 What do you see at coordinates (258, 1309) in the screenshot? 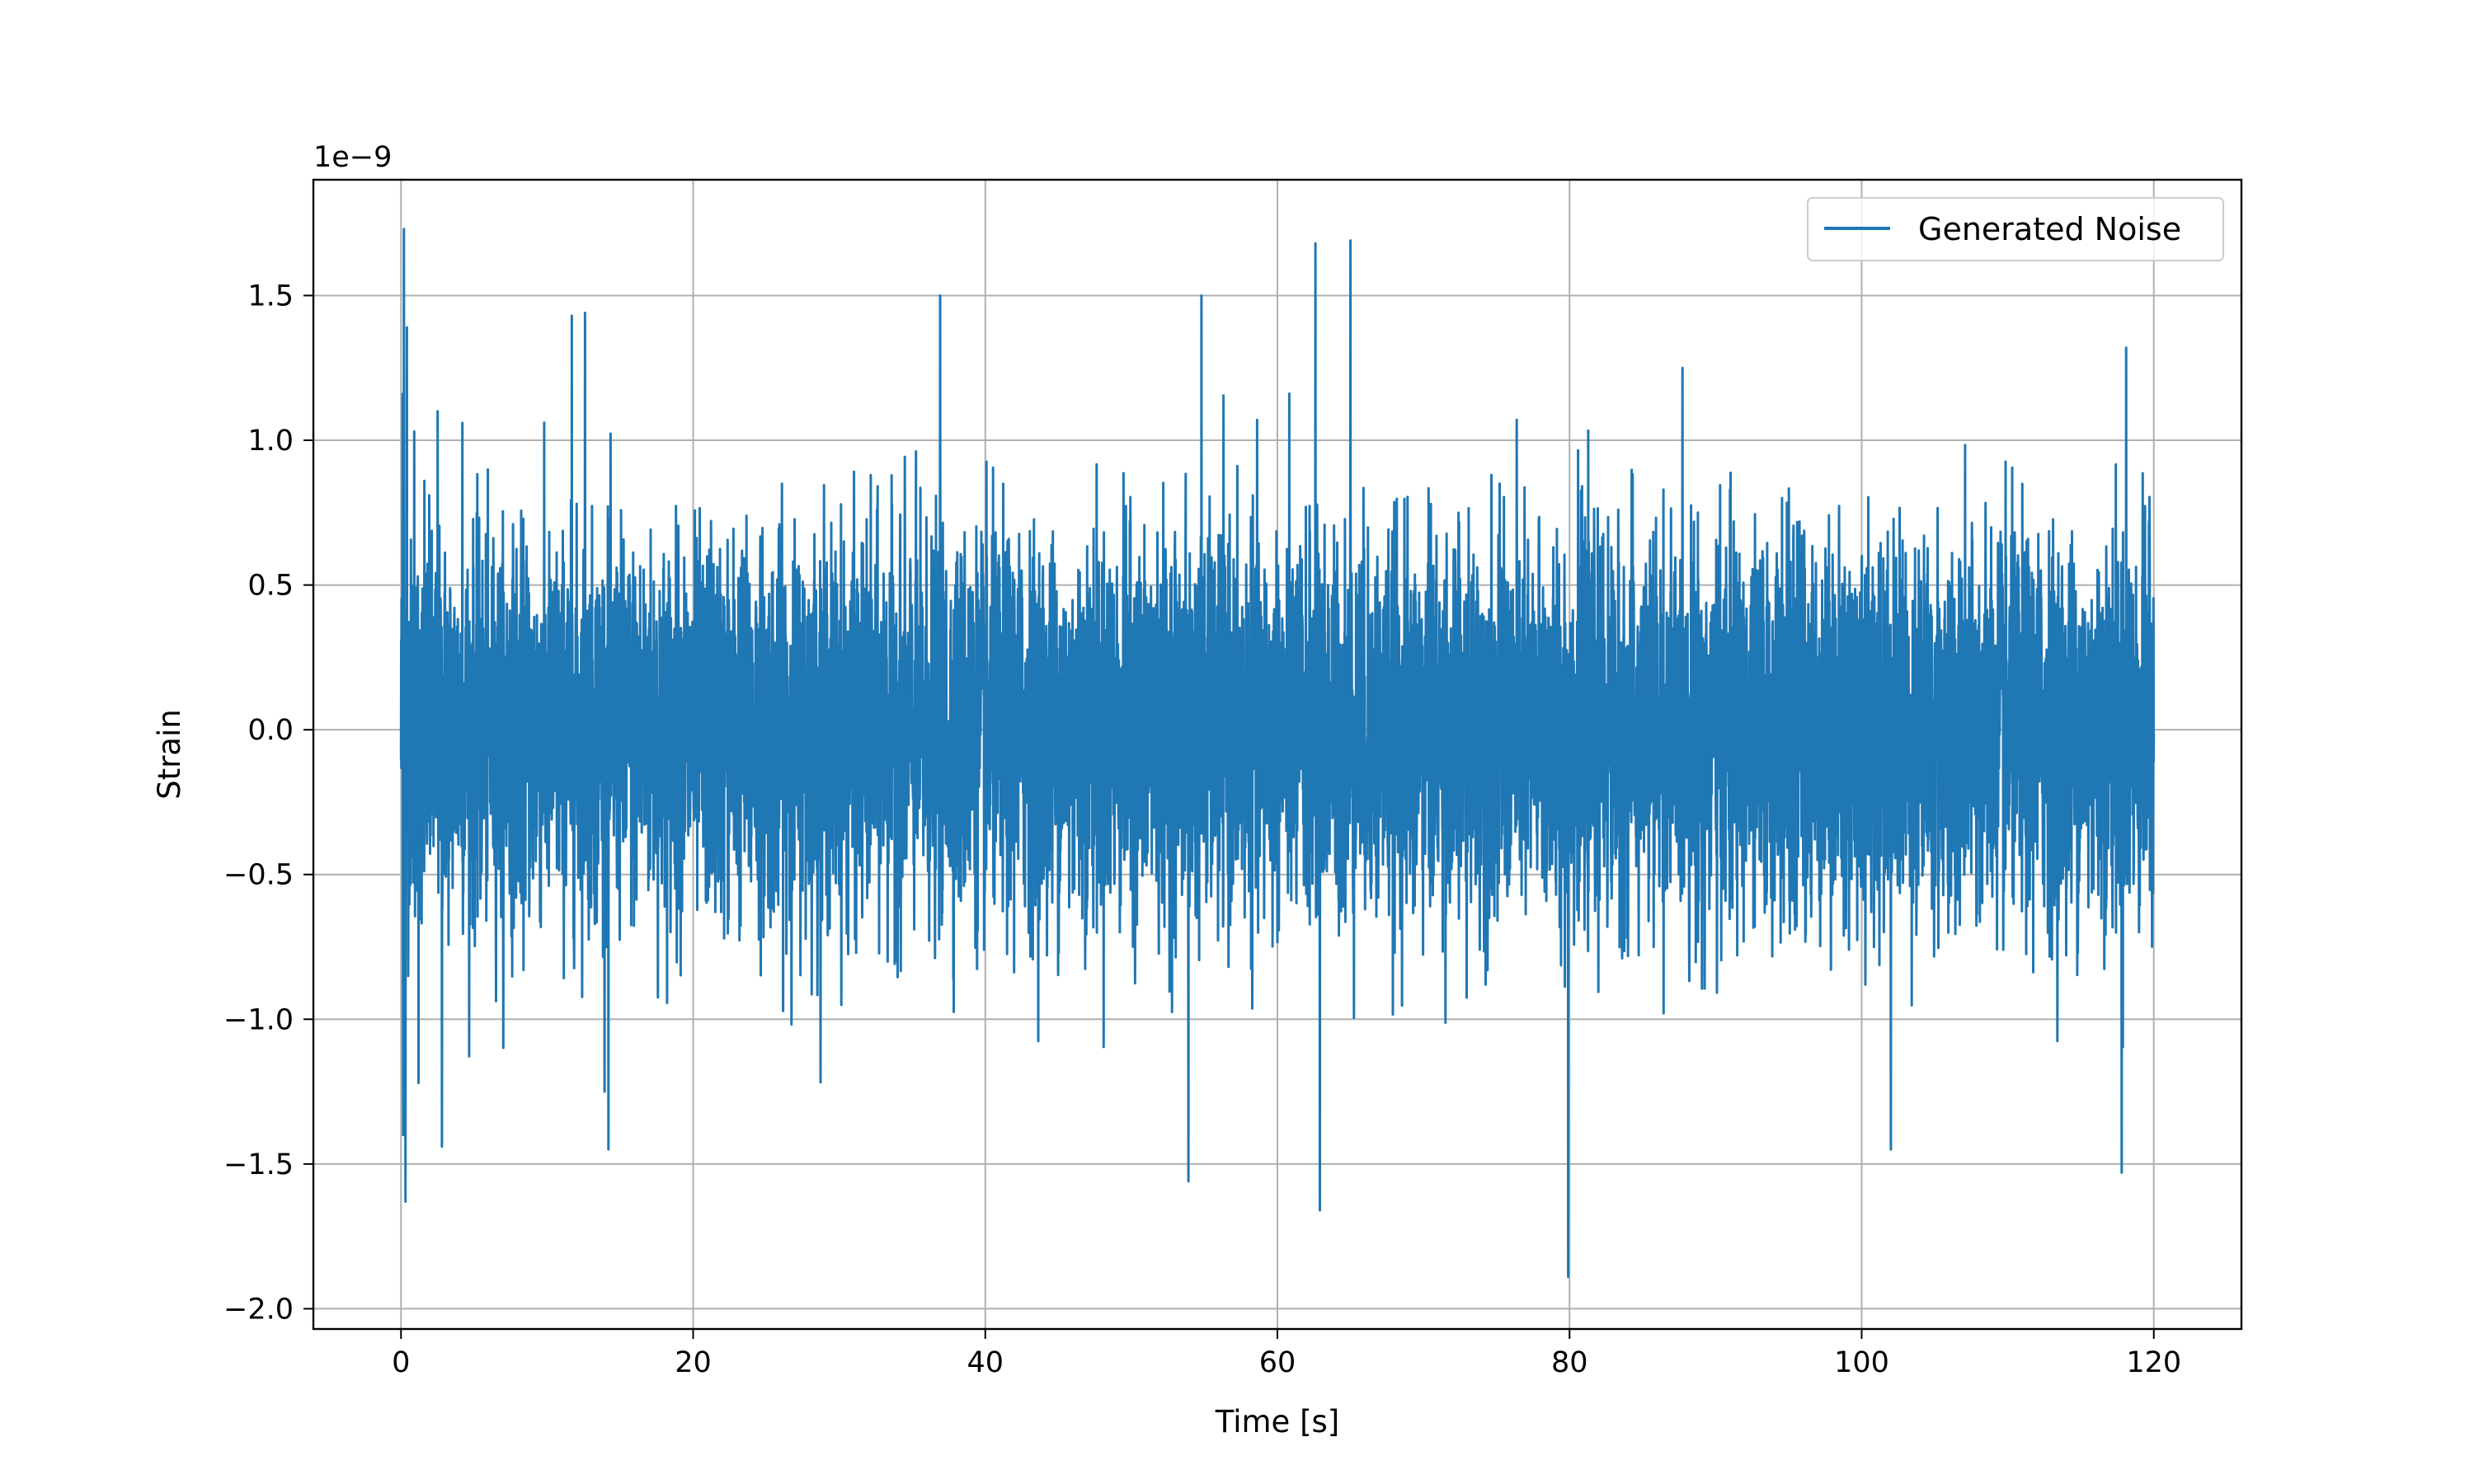
I see `y-tick-label: −2.0` at bounding box center [258, 1309].